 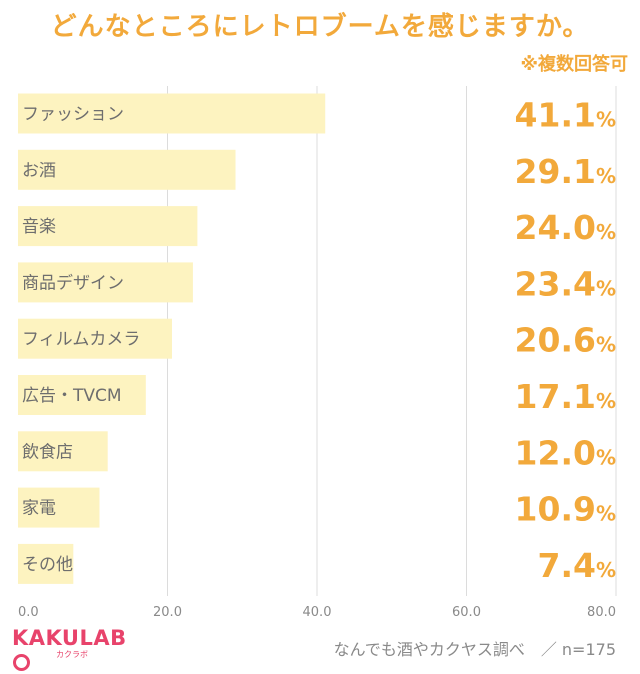 I want to click on category-label-6: 飲食店, so click(x=47, y=452).